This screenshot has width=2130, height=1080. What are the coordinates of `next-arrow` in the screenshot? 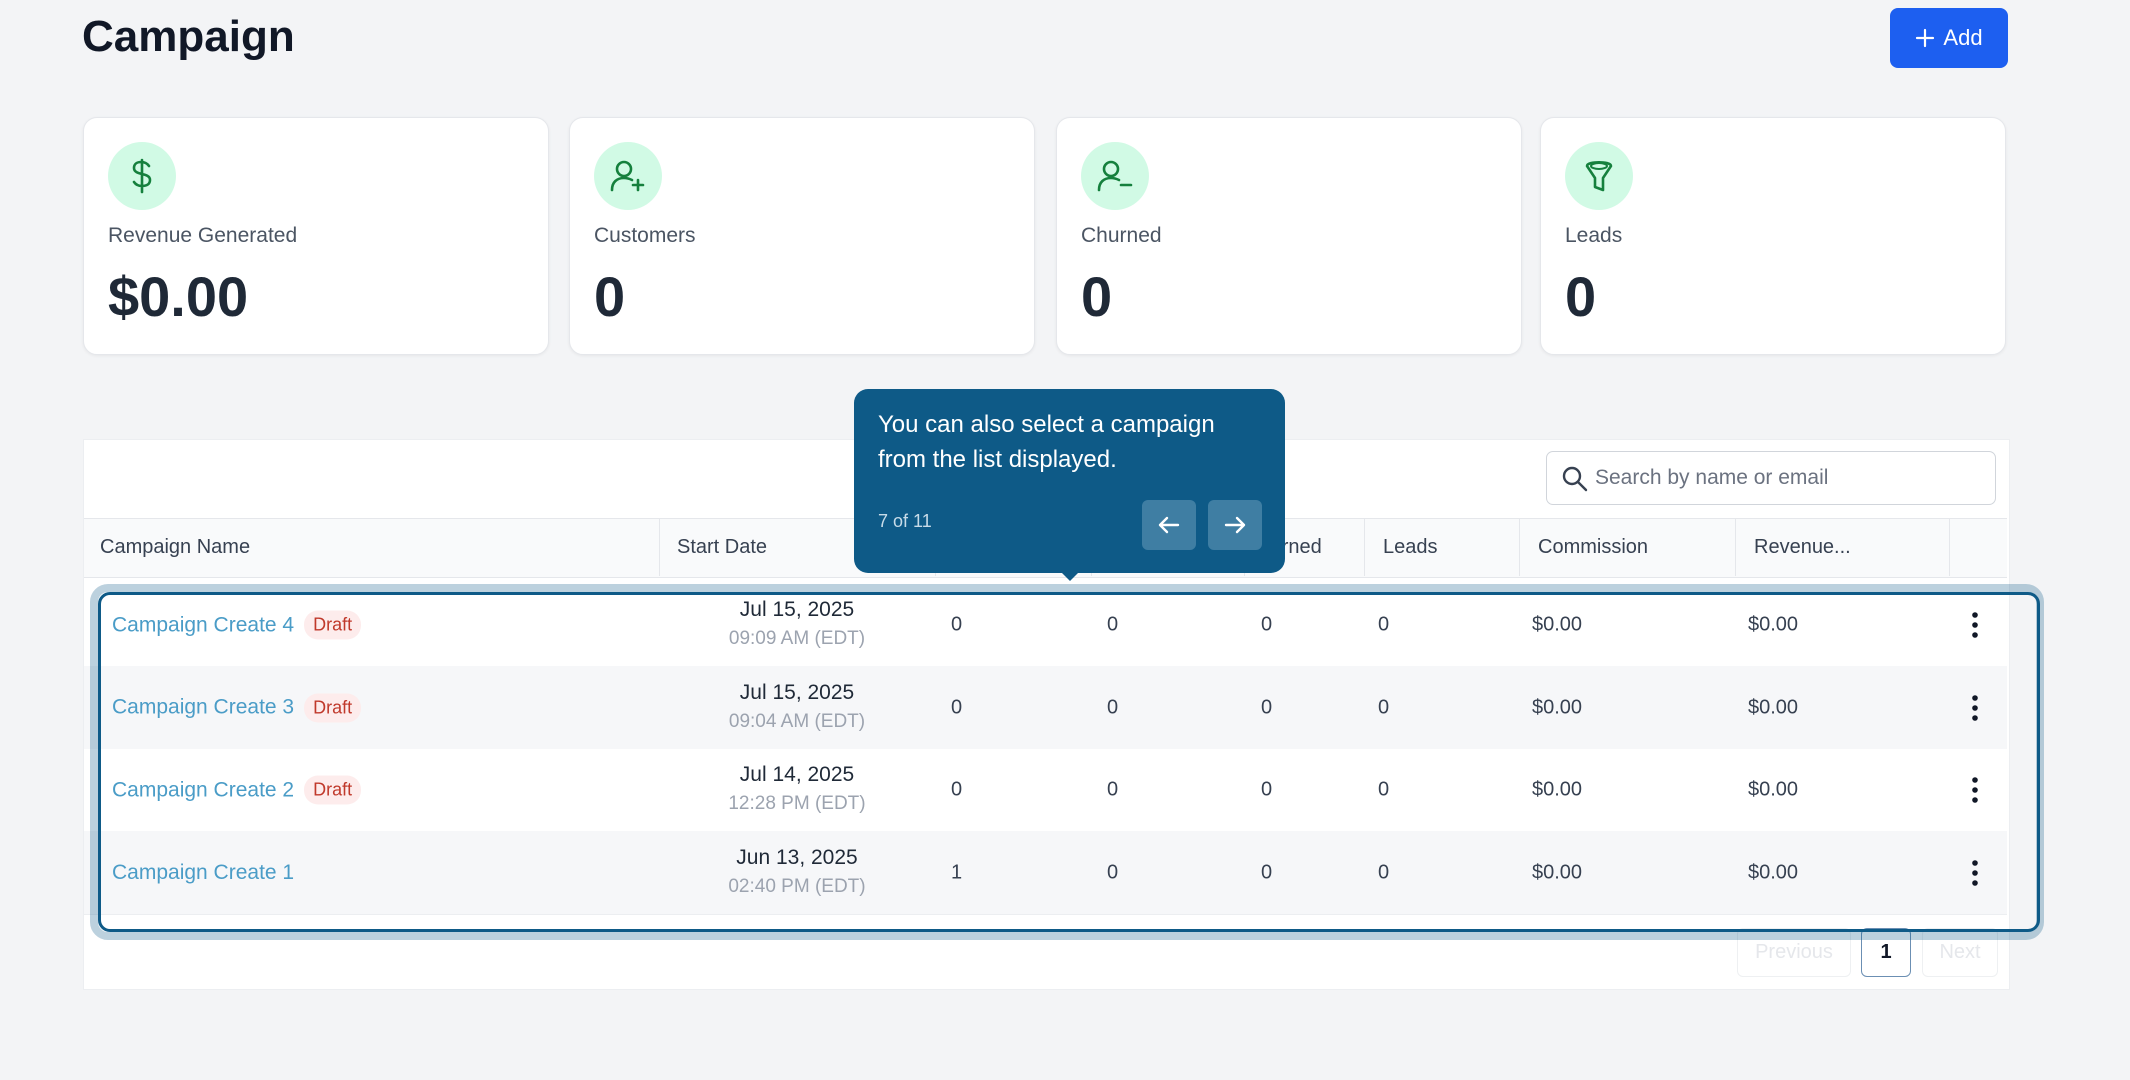 It's located at (1235, 525).